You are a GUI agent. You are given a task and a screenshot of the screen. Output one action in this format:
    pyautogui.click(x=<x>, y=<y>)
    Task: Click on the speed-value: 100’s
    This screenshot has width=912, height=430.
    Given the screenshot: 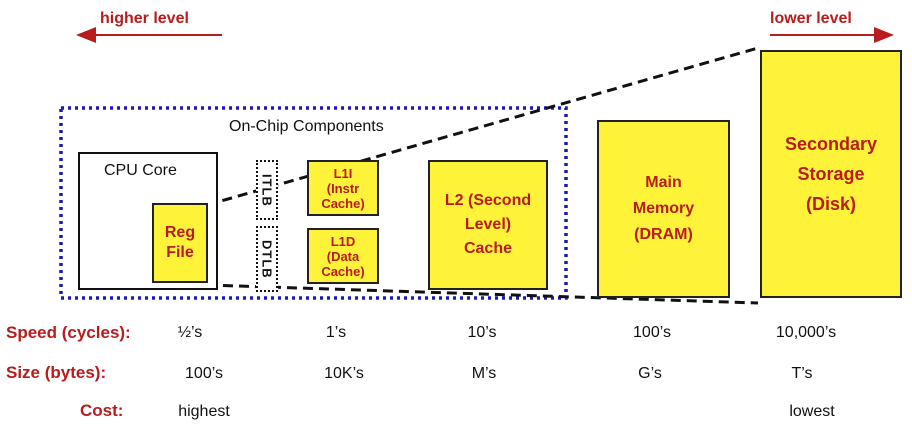 What is the action you would take?
    pyautogui.click(x=652, y=332)
    